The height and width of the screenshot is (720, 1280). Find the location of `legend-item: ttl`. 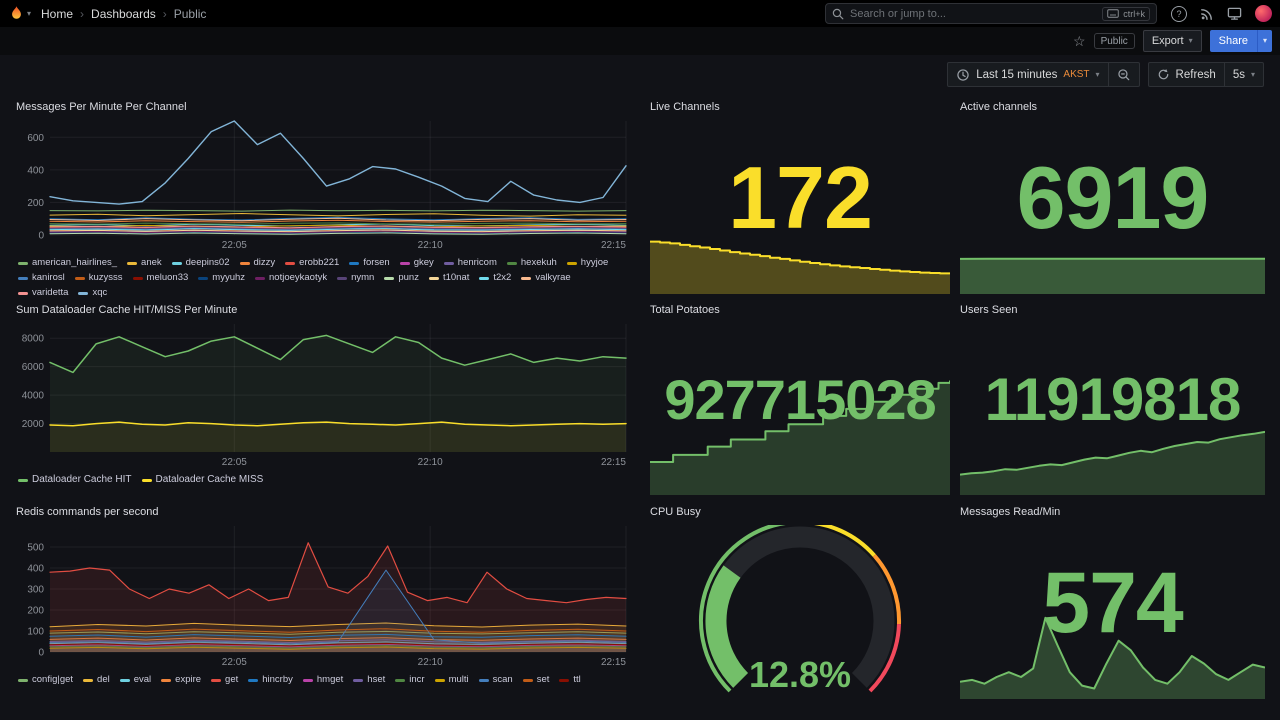

legend-item: ttl is located at coordinates (570, 680).